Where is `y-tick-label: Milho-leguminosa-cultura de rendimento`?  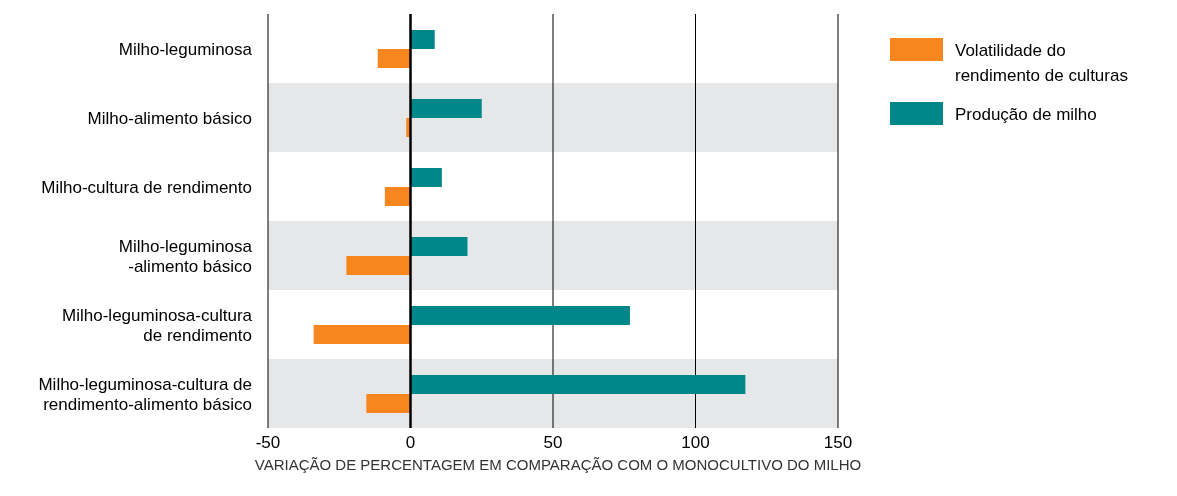 y-tick-label: Milho-leguminosa-cultura de rendimento is located at coordinates (157, 325).